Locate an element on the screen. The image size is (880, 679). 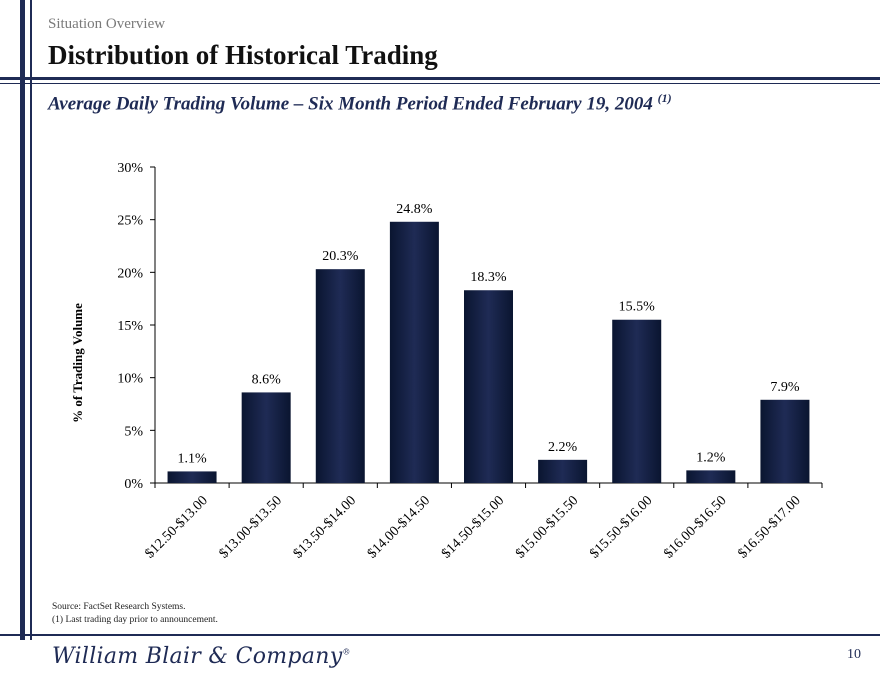
bar-value-label: 15.5% is located at coordinates (637, 307).